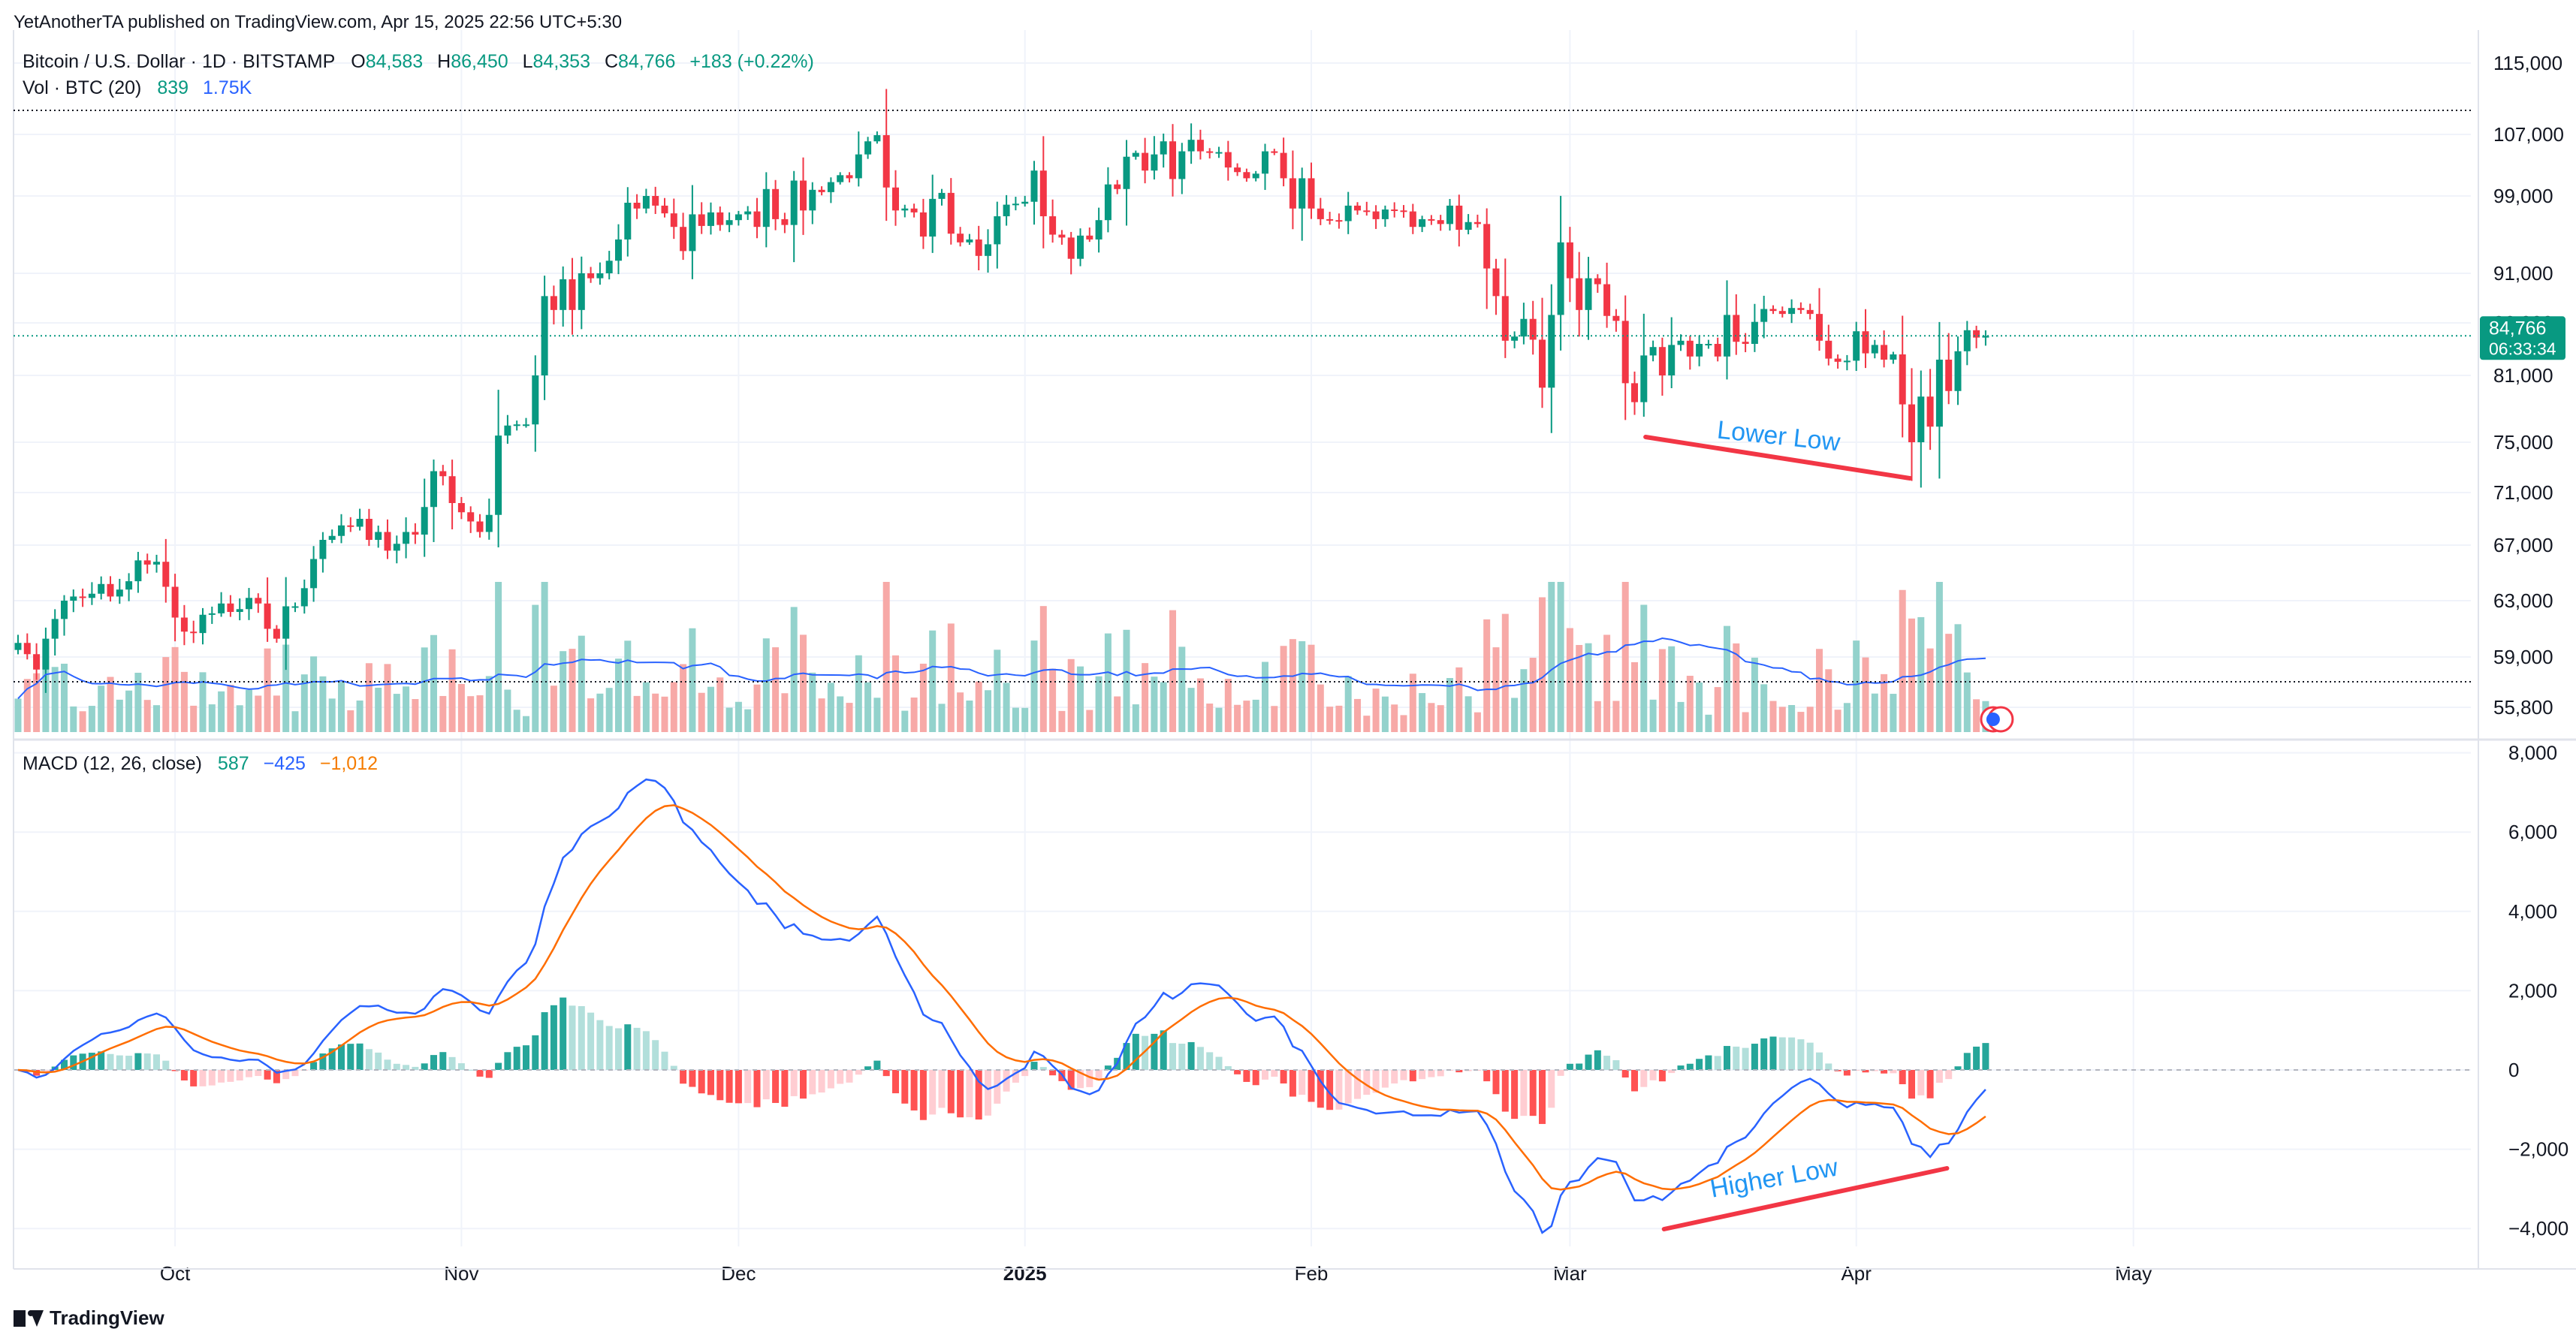 The image size is (2576, 1338). Describe the element at coordinates (527, 61) in the screenshot. I see `low-label: L` at that location.